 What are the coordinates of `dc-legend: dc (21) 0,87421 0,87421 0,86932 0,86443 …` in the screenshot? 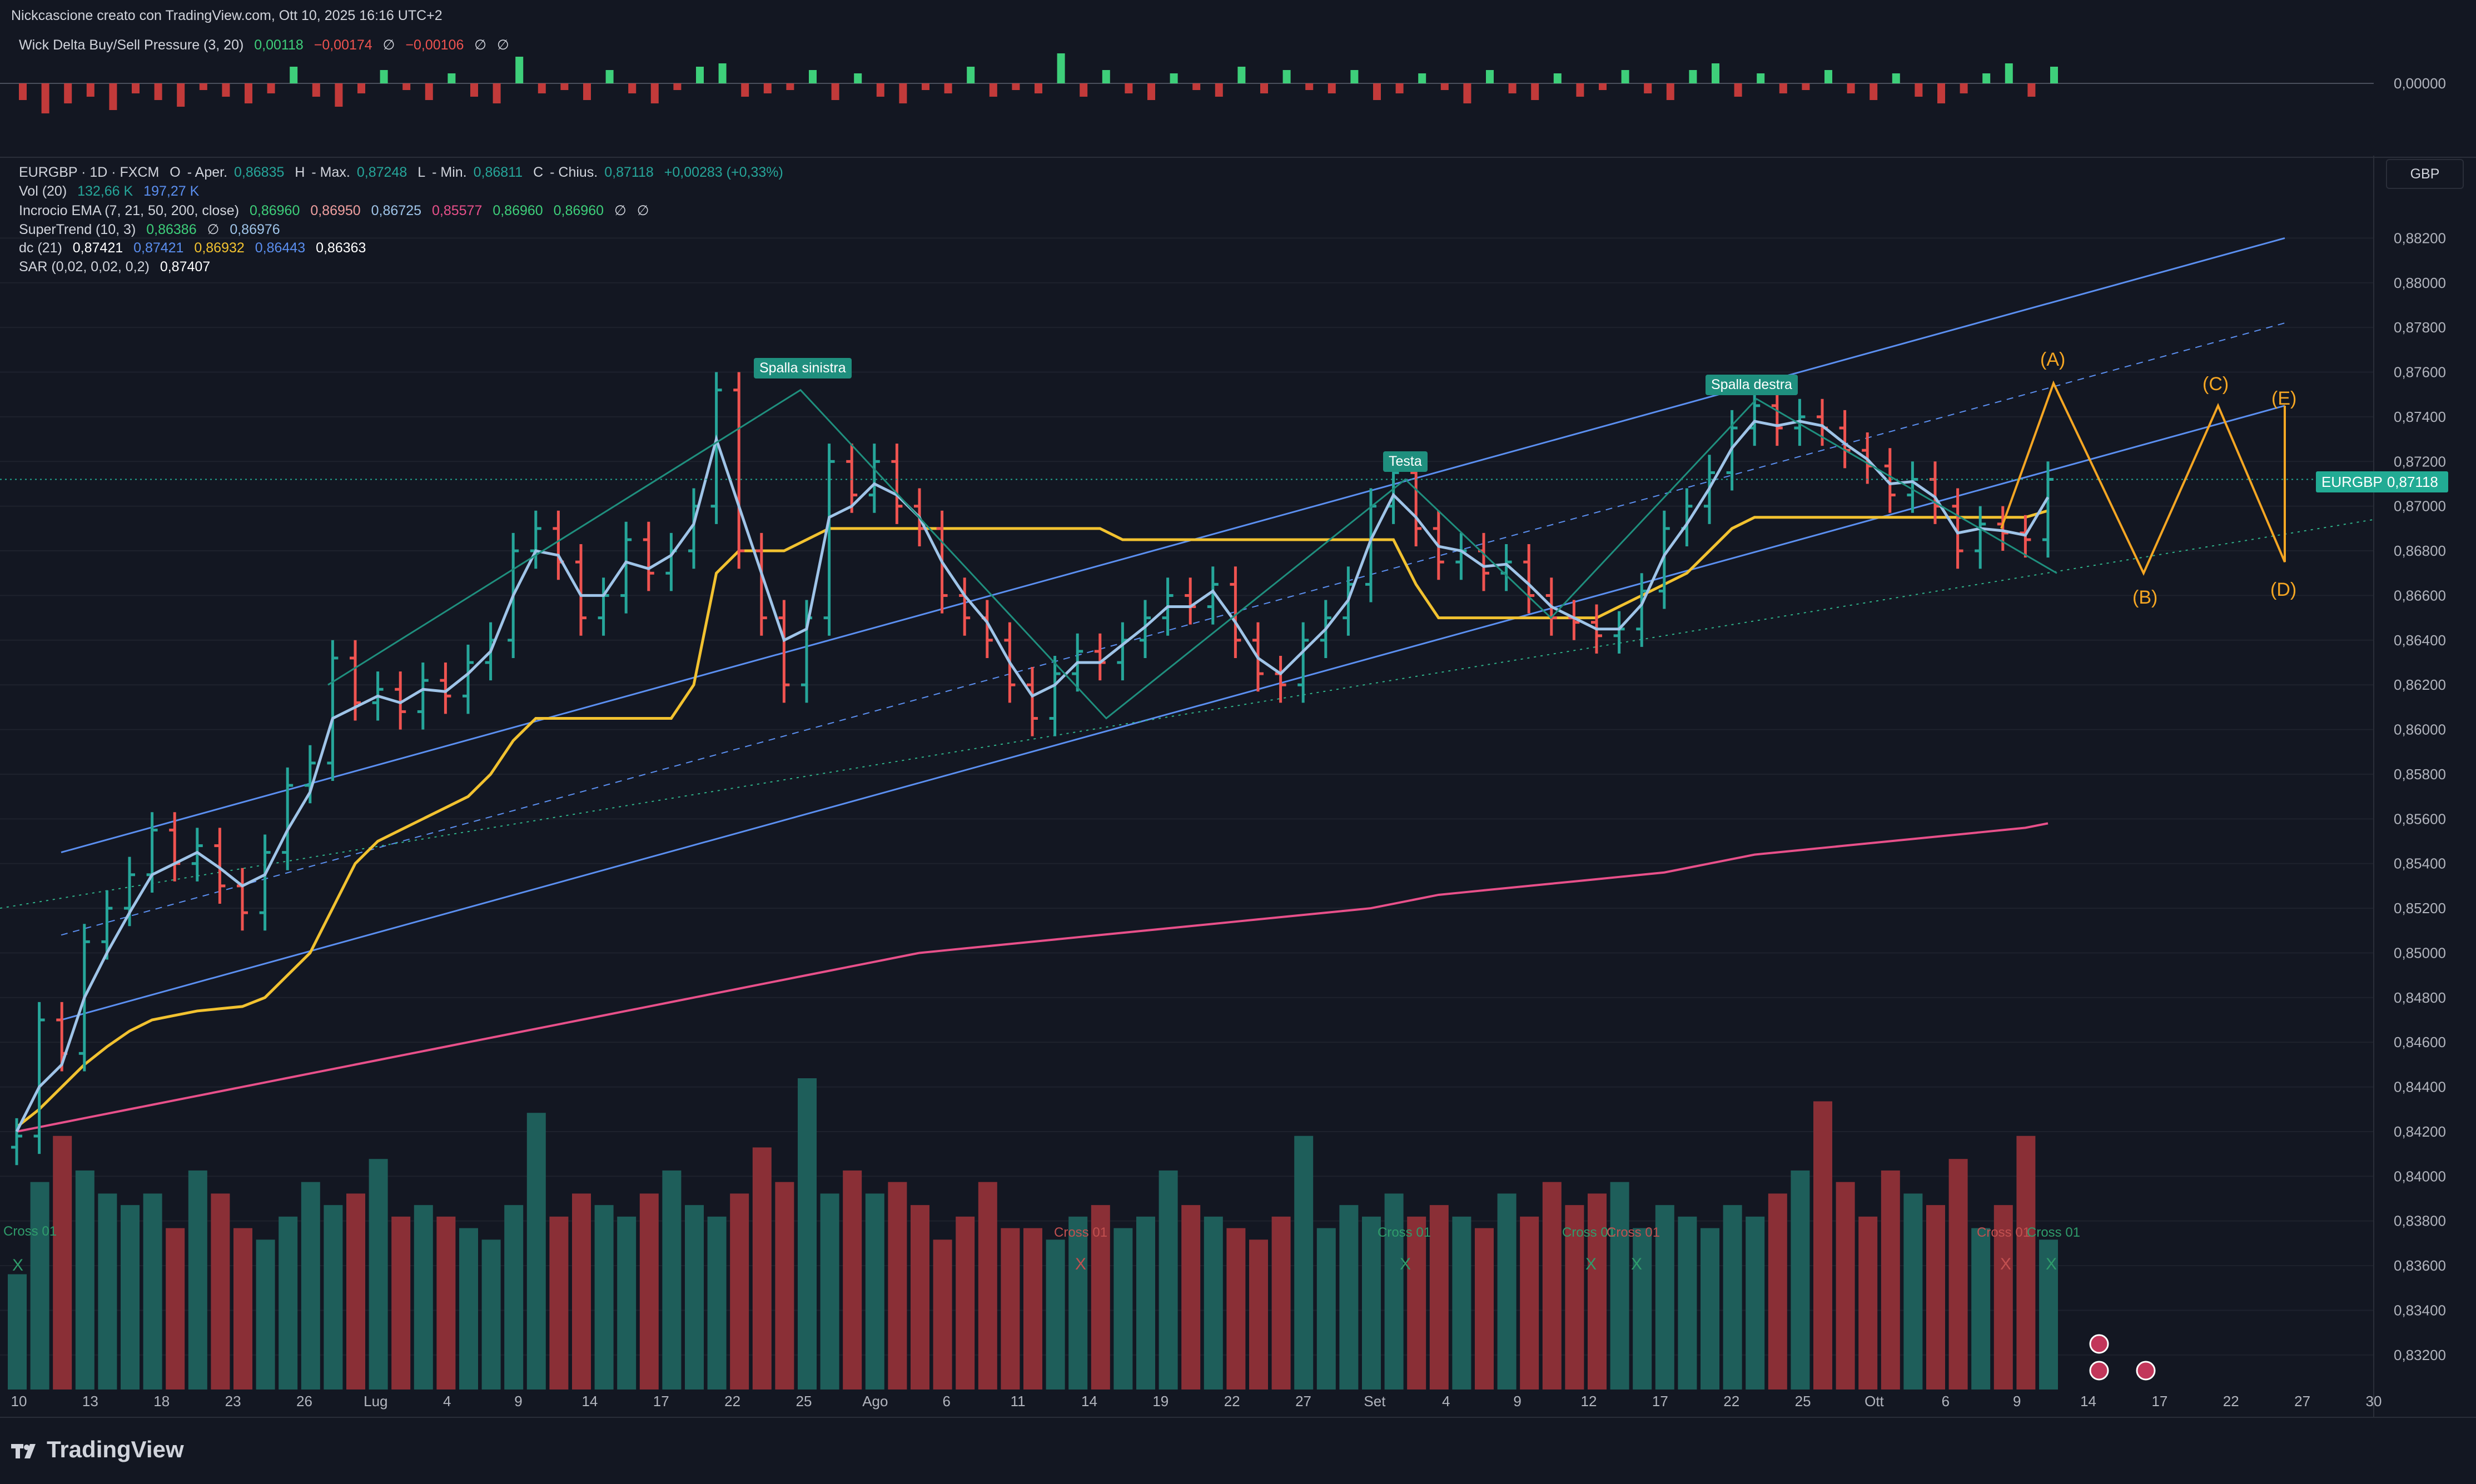 It's located at (195, 248).